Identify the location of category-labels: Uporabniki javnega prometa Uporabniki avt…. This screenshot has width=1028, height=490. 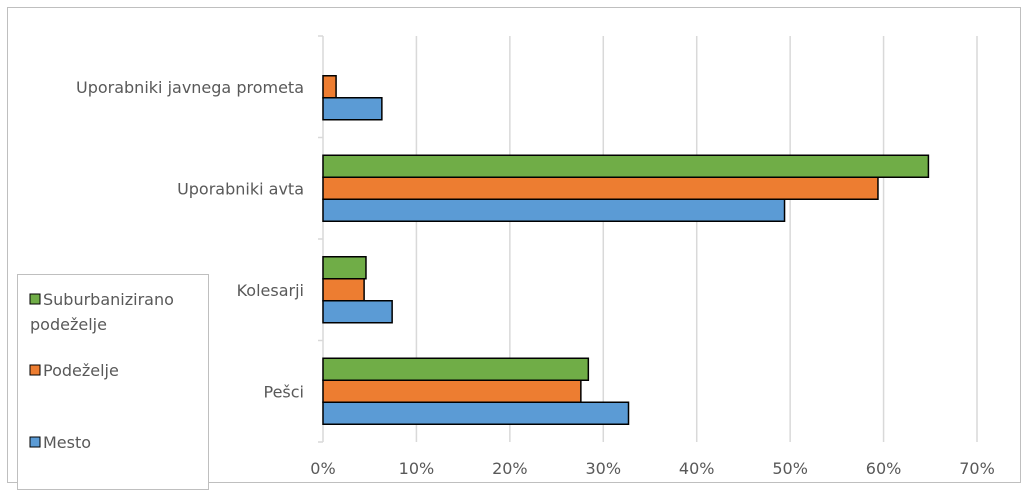
(190, 240).